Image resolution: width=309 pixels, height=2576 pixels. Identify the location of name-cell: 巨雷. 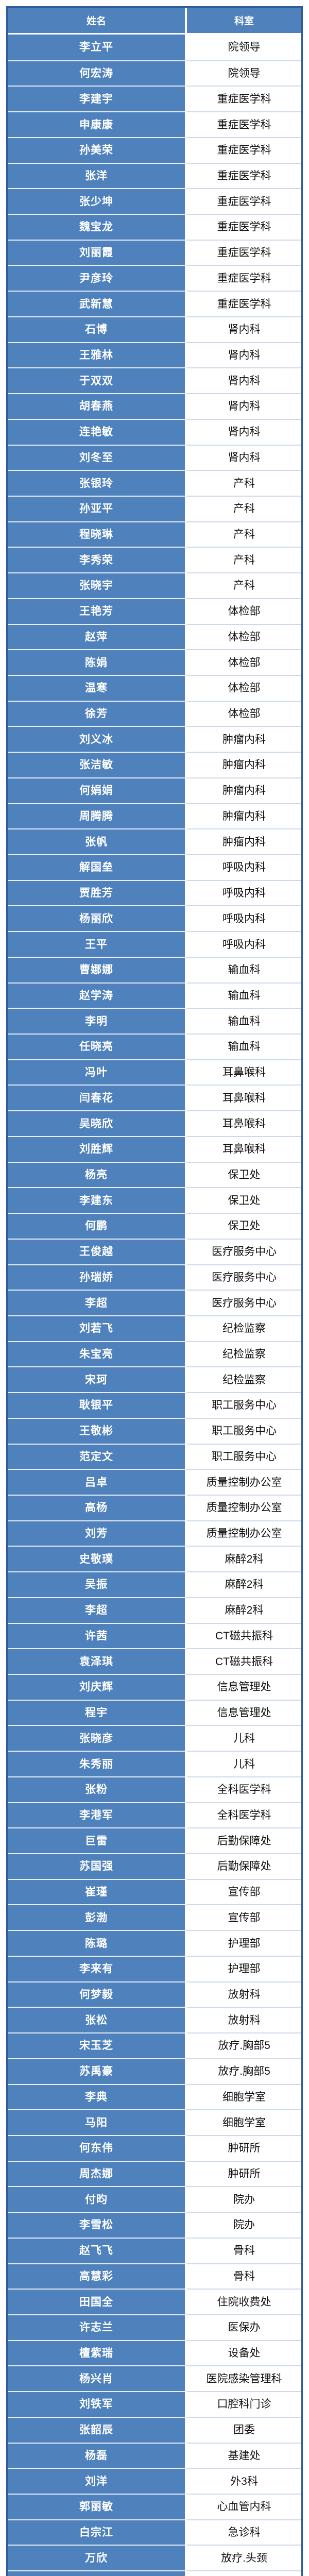
(97, 1840).